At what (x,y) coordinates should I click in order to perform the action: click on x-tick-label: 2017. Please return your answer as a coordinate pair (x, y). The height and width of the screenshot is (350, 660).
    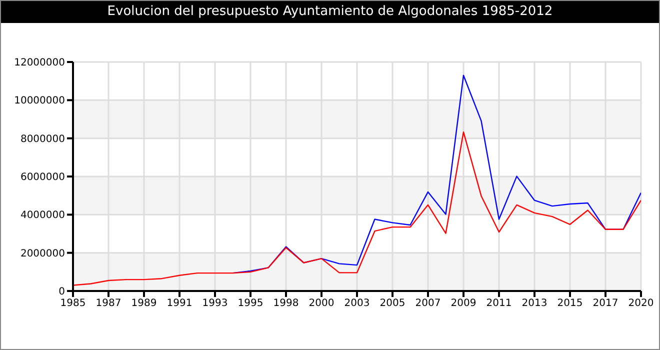
    Looking at the image, I should click on (605, 304).